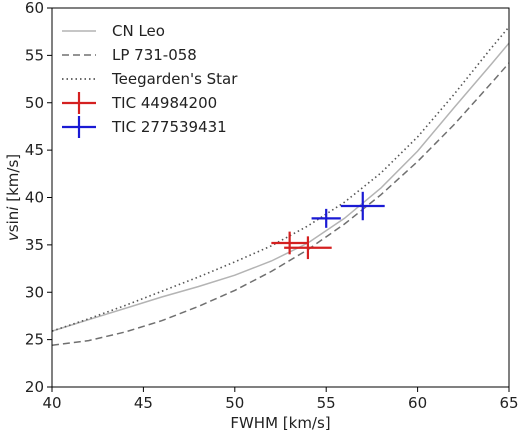 This screenshot has width=520, height=433. I want to click on y-tick-label: 35, so click(34, 245).